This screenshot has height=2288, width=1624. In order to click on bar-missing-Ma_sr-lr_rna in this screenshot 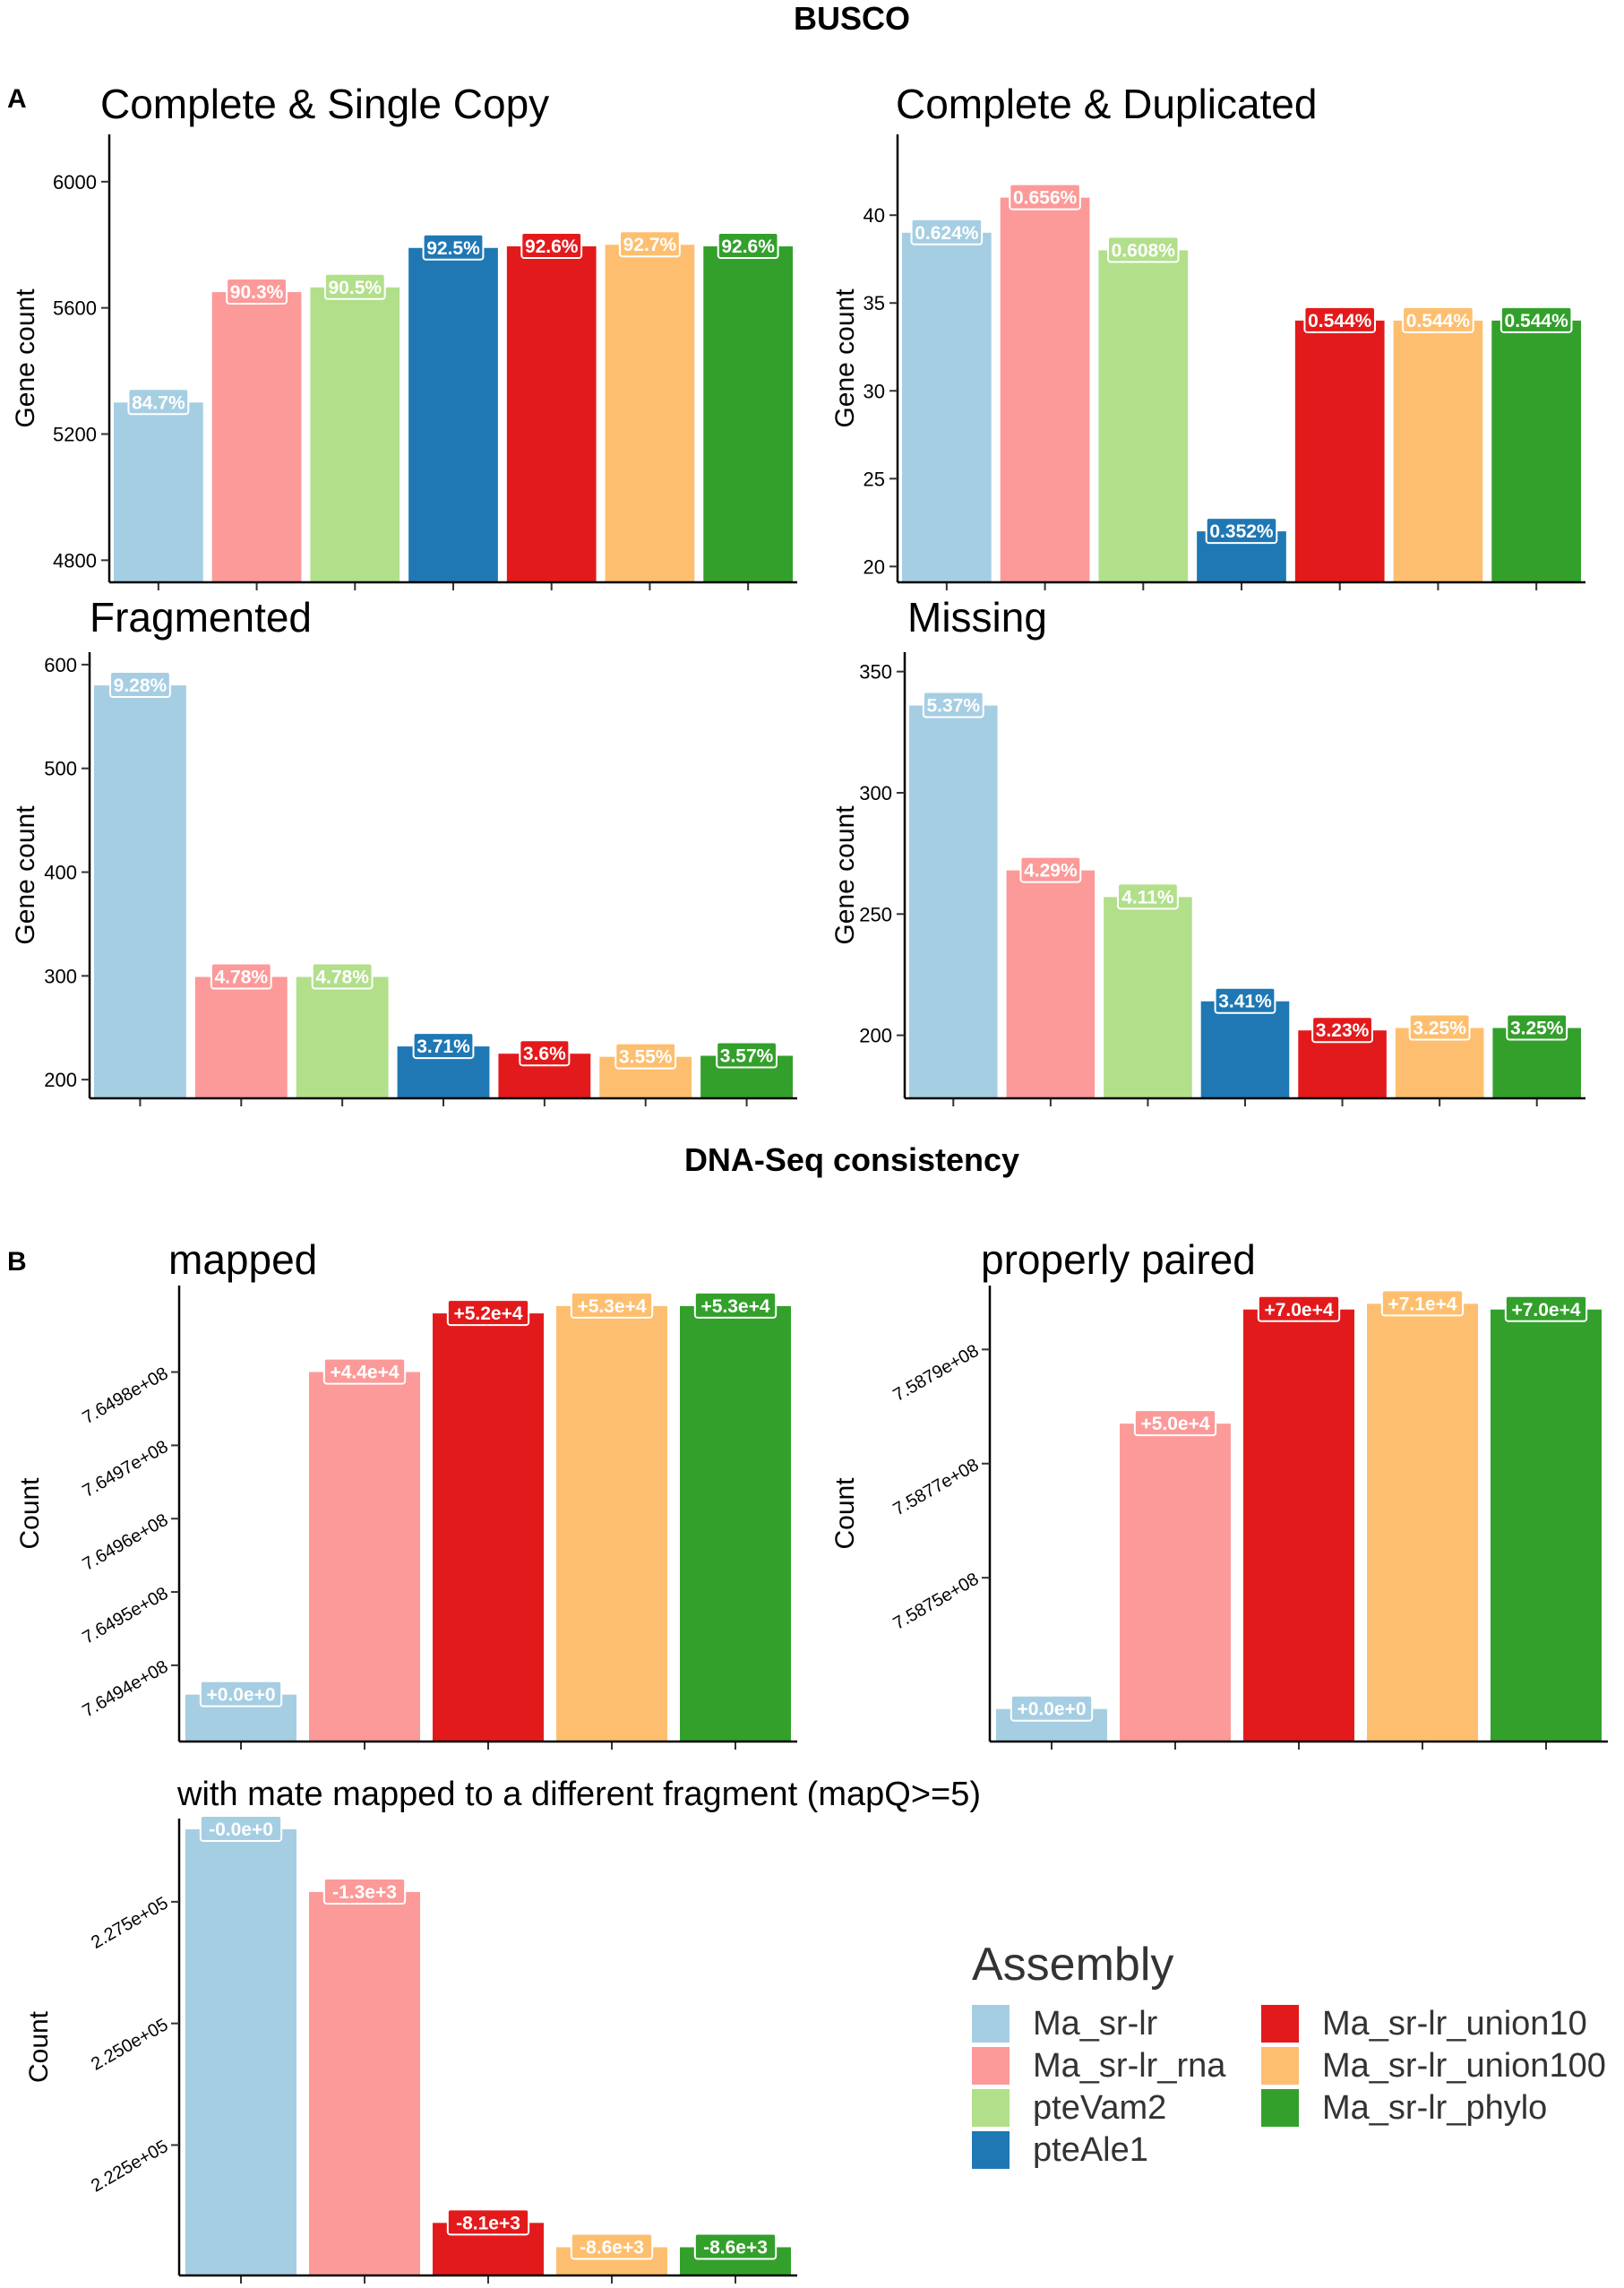, I will do `click(1051, 984)`.